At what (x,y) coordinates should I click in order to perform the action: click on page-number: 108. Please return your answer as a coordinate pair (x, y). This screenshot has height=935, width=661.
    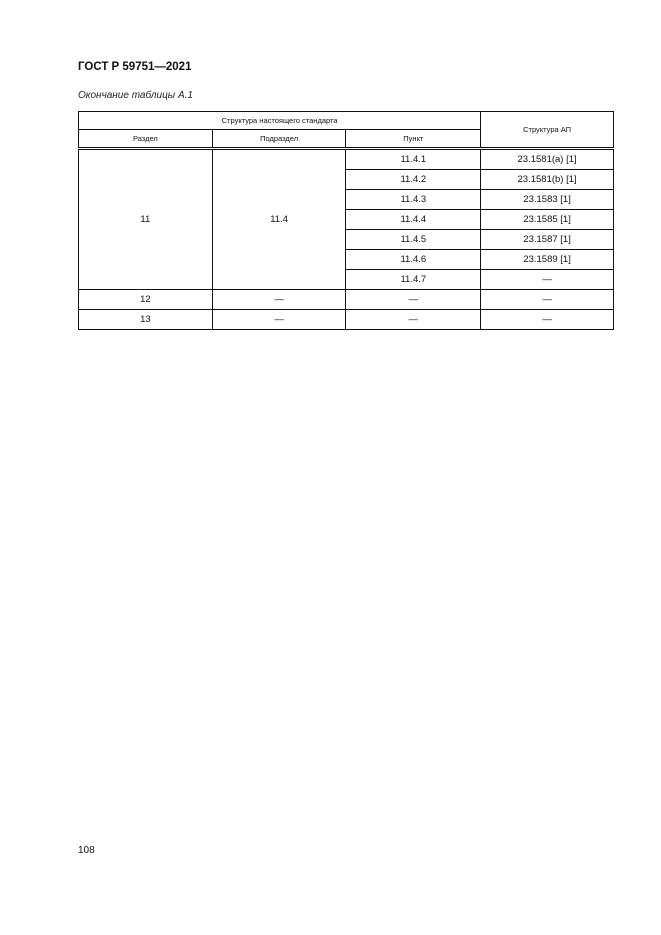
    Looking at the image, I should click on (86, 850).